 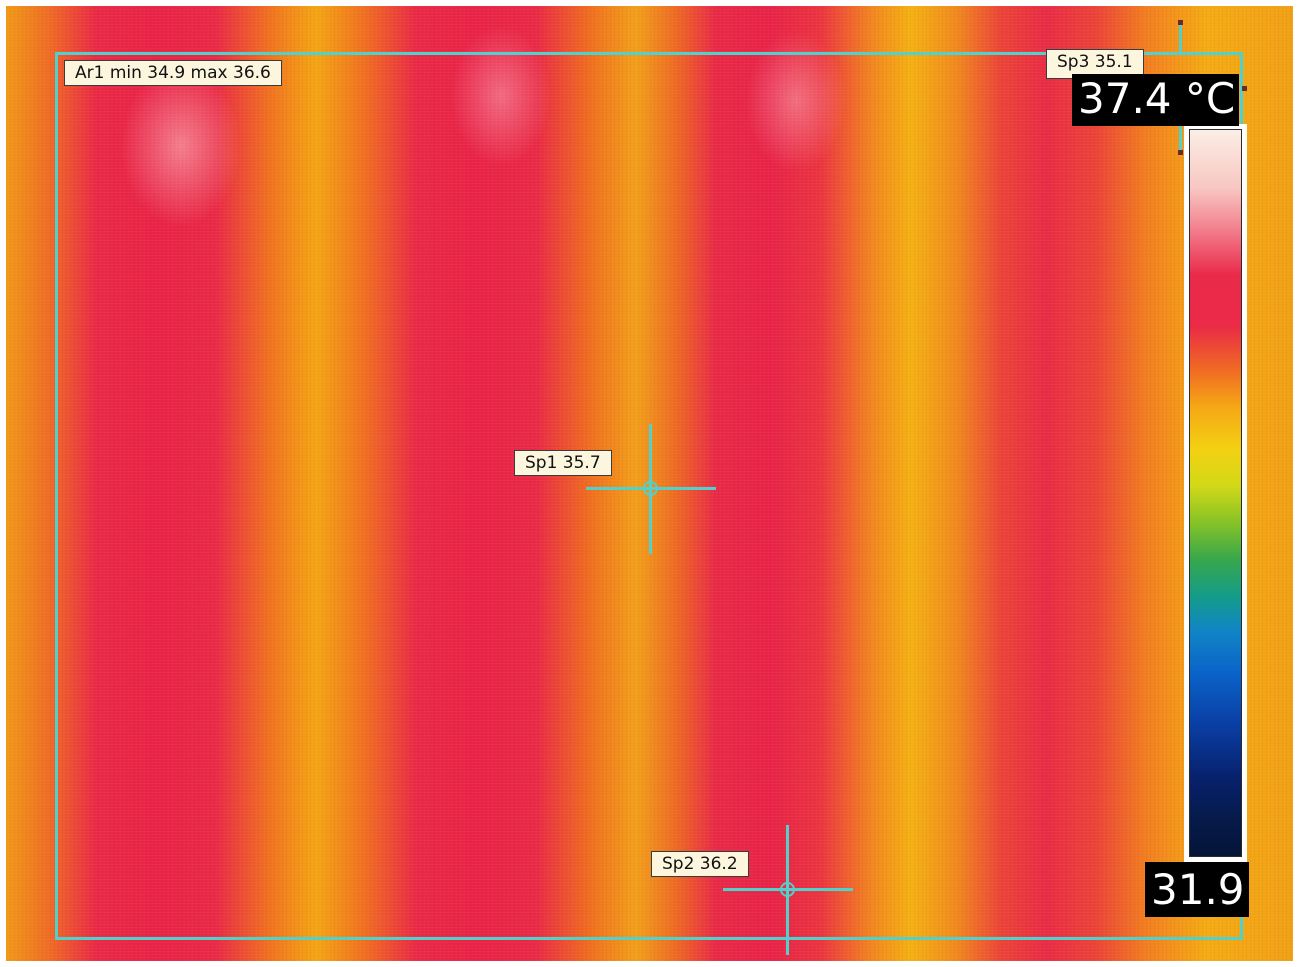 What do you see at coordinates (173, 73) in the screenshot?
I see `area-ar1-label: Ar1 min 34.9 max 36.6` at bounding box center [173, 73].